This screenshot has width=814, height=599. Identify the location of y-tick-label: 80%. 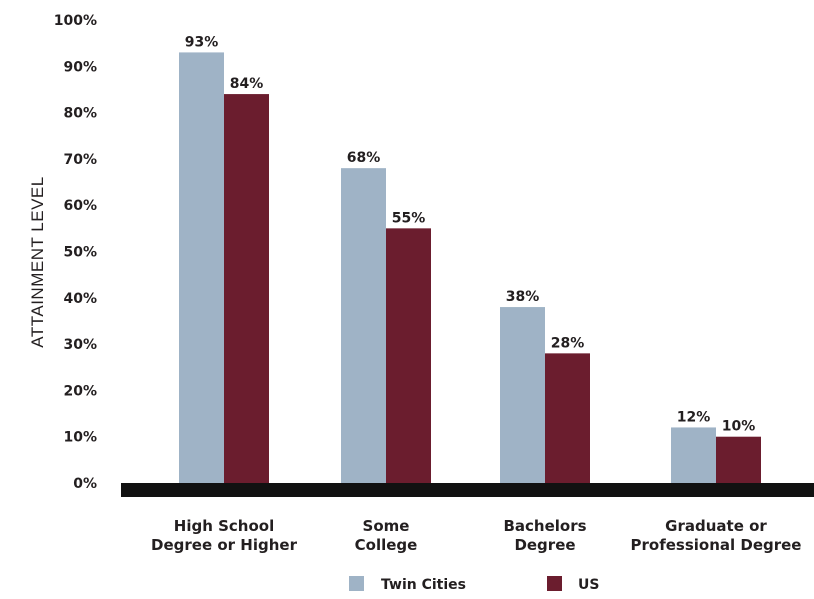
(80, 114).